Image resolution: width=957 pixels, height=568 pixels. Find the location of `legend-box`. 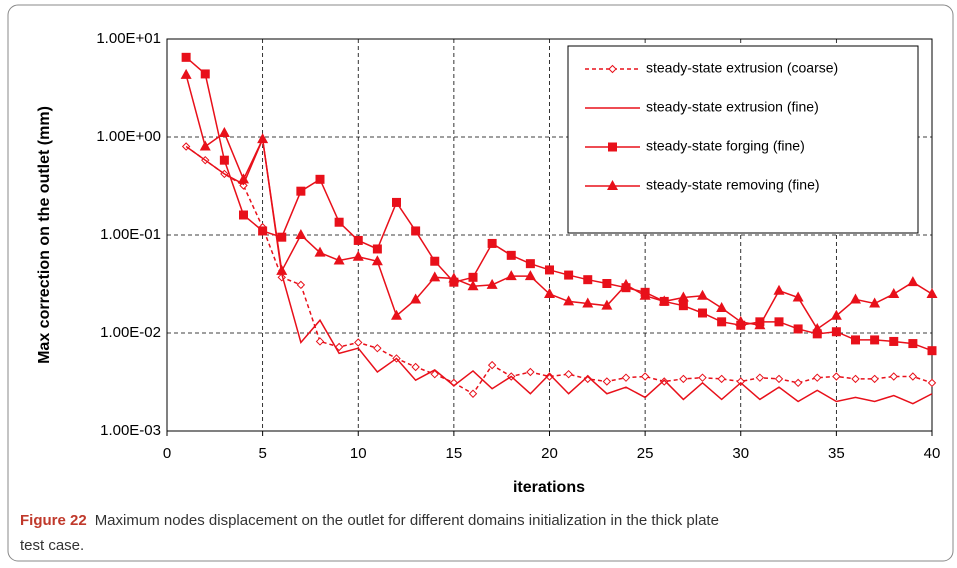

legend-box is located at coordinates (743, 139).